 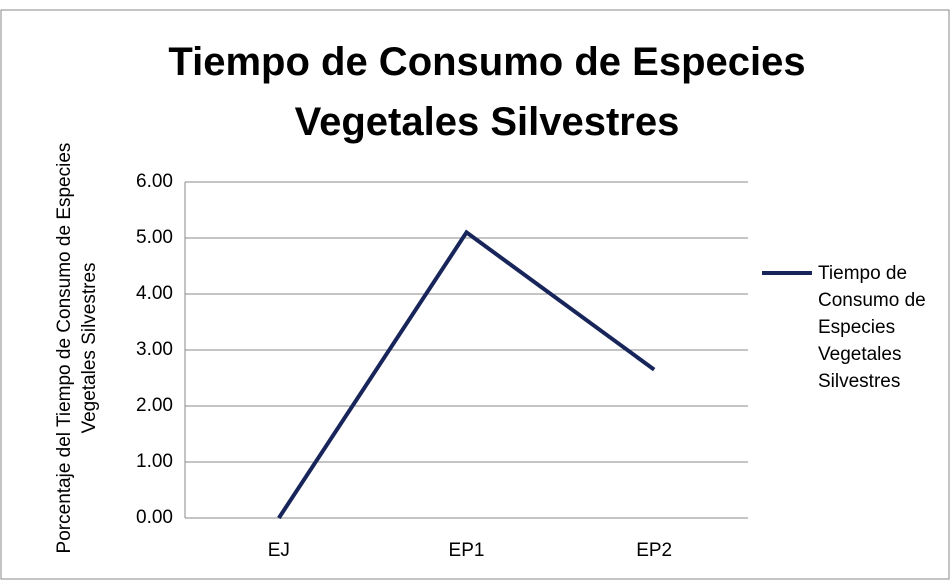 What do you see at coordinates (154, 461) in the screenshot?
I see `y-tick-label: 1.00` at bounding box center [154, 461].